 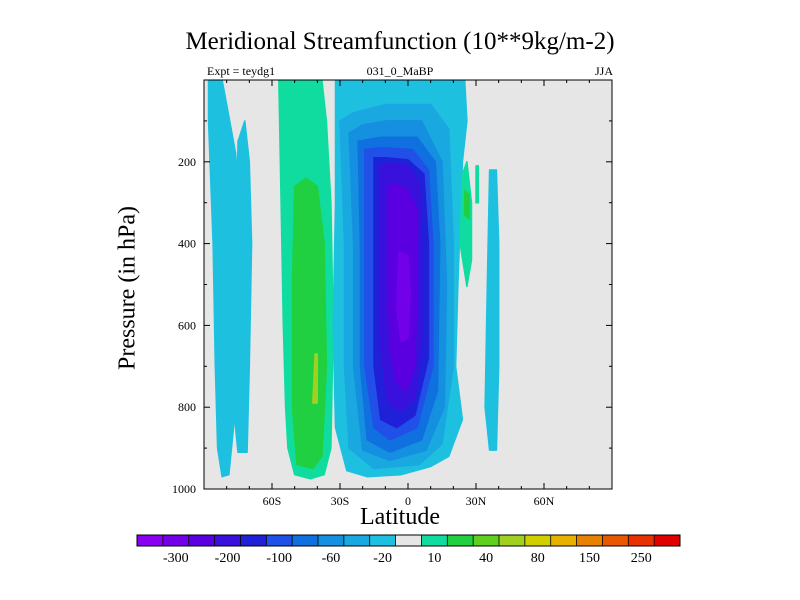 What do you see at coordinates (127, 288) in the screenshot?
I see `y-axis-label: Pressure (in hPa)` at bounding box center [127, 288].